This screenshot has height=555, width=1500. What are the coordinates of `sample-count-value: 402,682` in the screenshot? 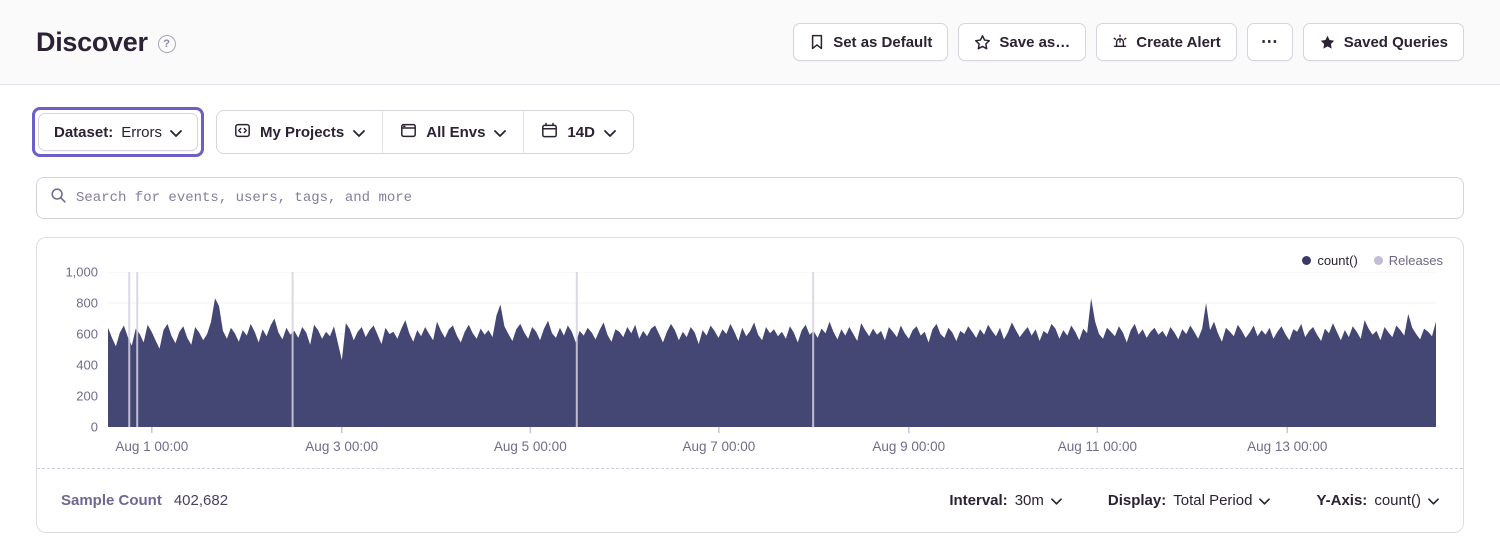 It's located at (201, 500).